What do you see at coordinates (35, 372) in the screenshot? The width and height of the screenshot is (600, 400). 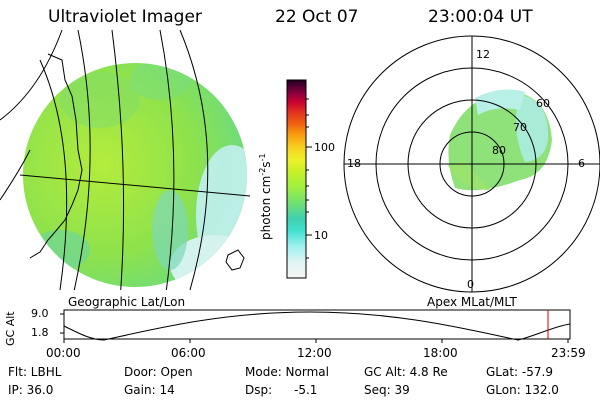 I see `status-flt: Flt: LBHL` at bounding box center [35, 372].